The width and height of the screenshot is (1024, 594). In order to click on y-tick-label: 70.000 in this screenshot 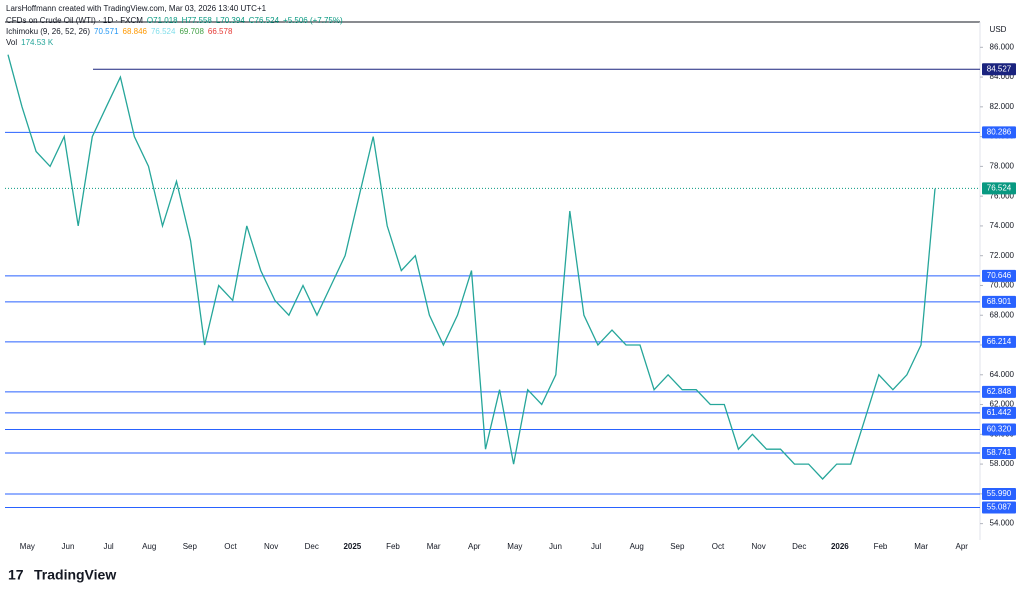, I will do `click(1002, 285)`.